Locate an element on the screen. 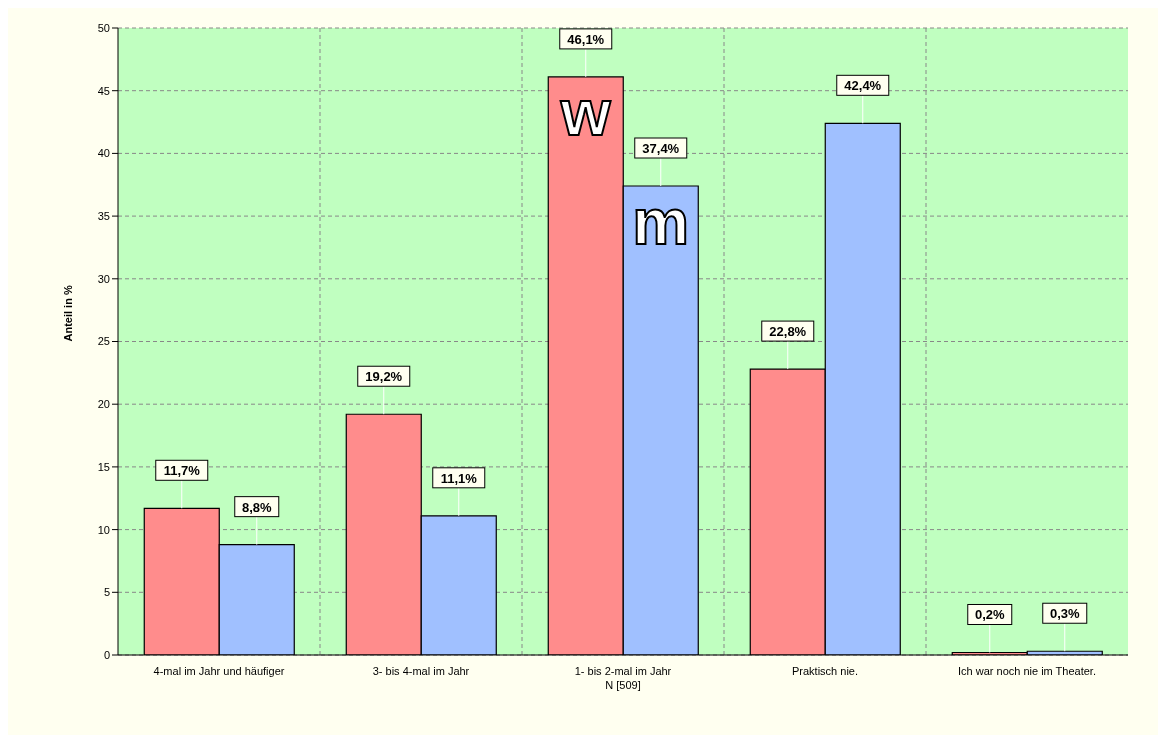  y-axis-title: Anteil in % is located at coordinates (67, 313).